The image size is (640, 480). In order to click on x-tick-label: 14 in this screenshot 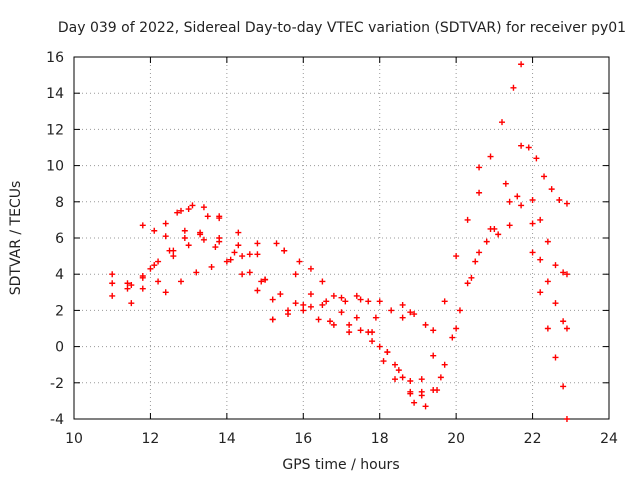, I will do `click(227, 439)`.